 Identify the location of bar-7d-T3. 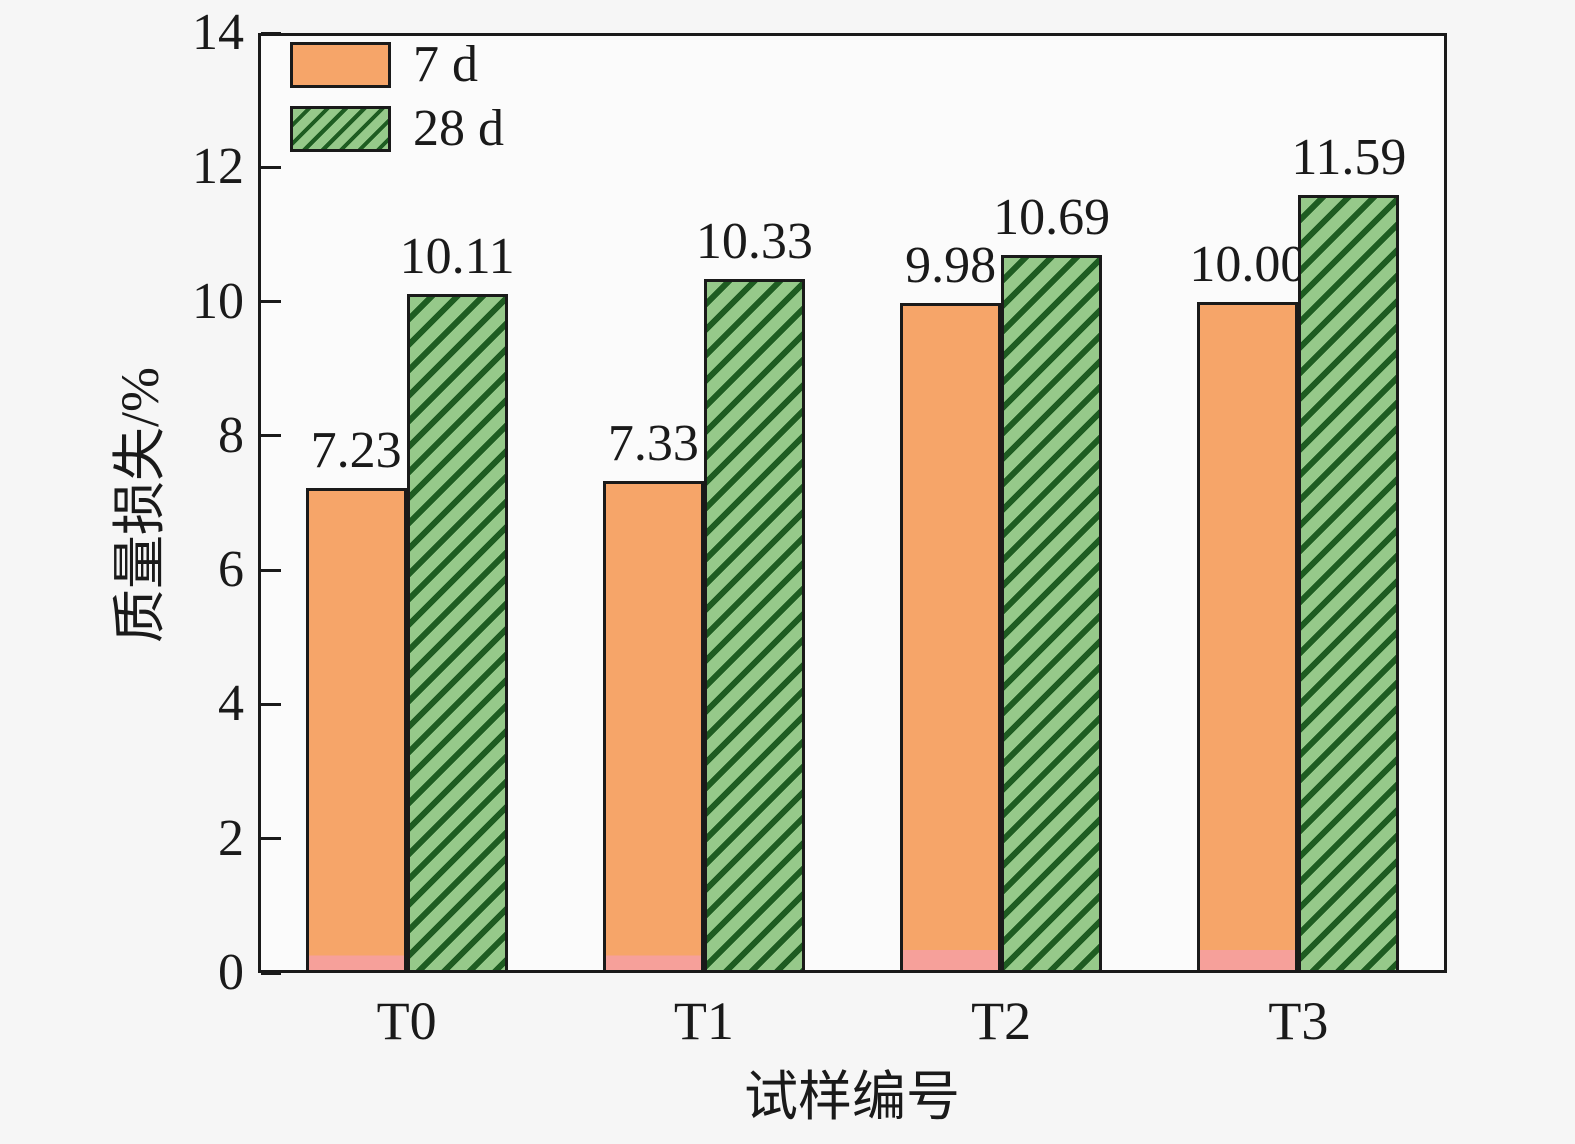
(1248, 637).